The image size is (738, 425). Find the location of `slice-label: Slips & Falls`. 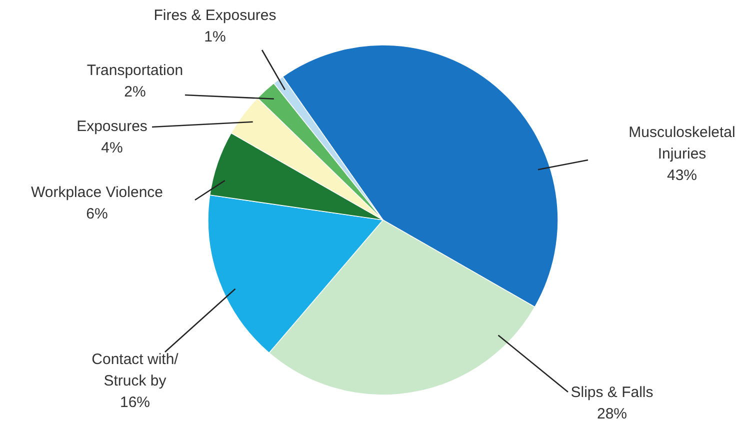

slice-label: Slips & Falls is located at coordinates (612, 392).